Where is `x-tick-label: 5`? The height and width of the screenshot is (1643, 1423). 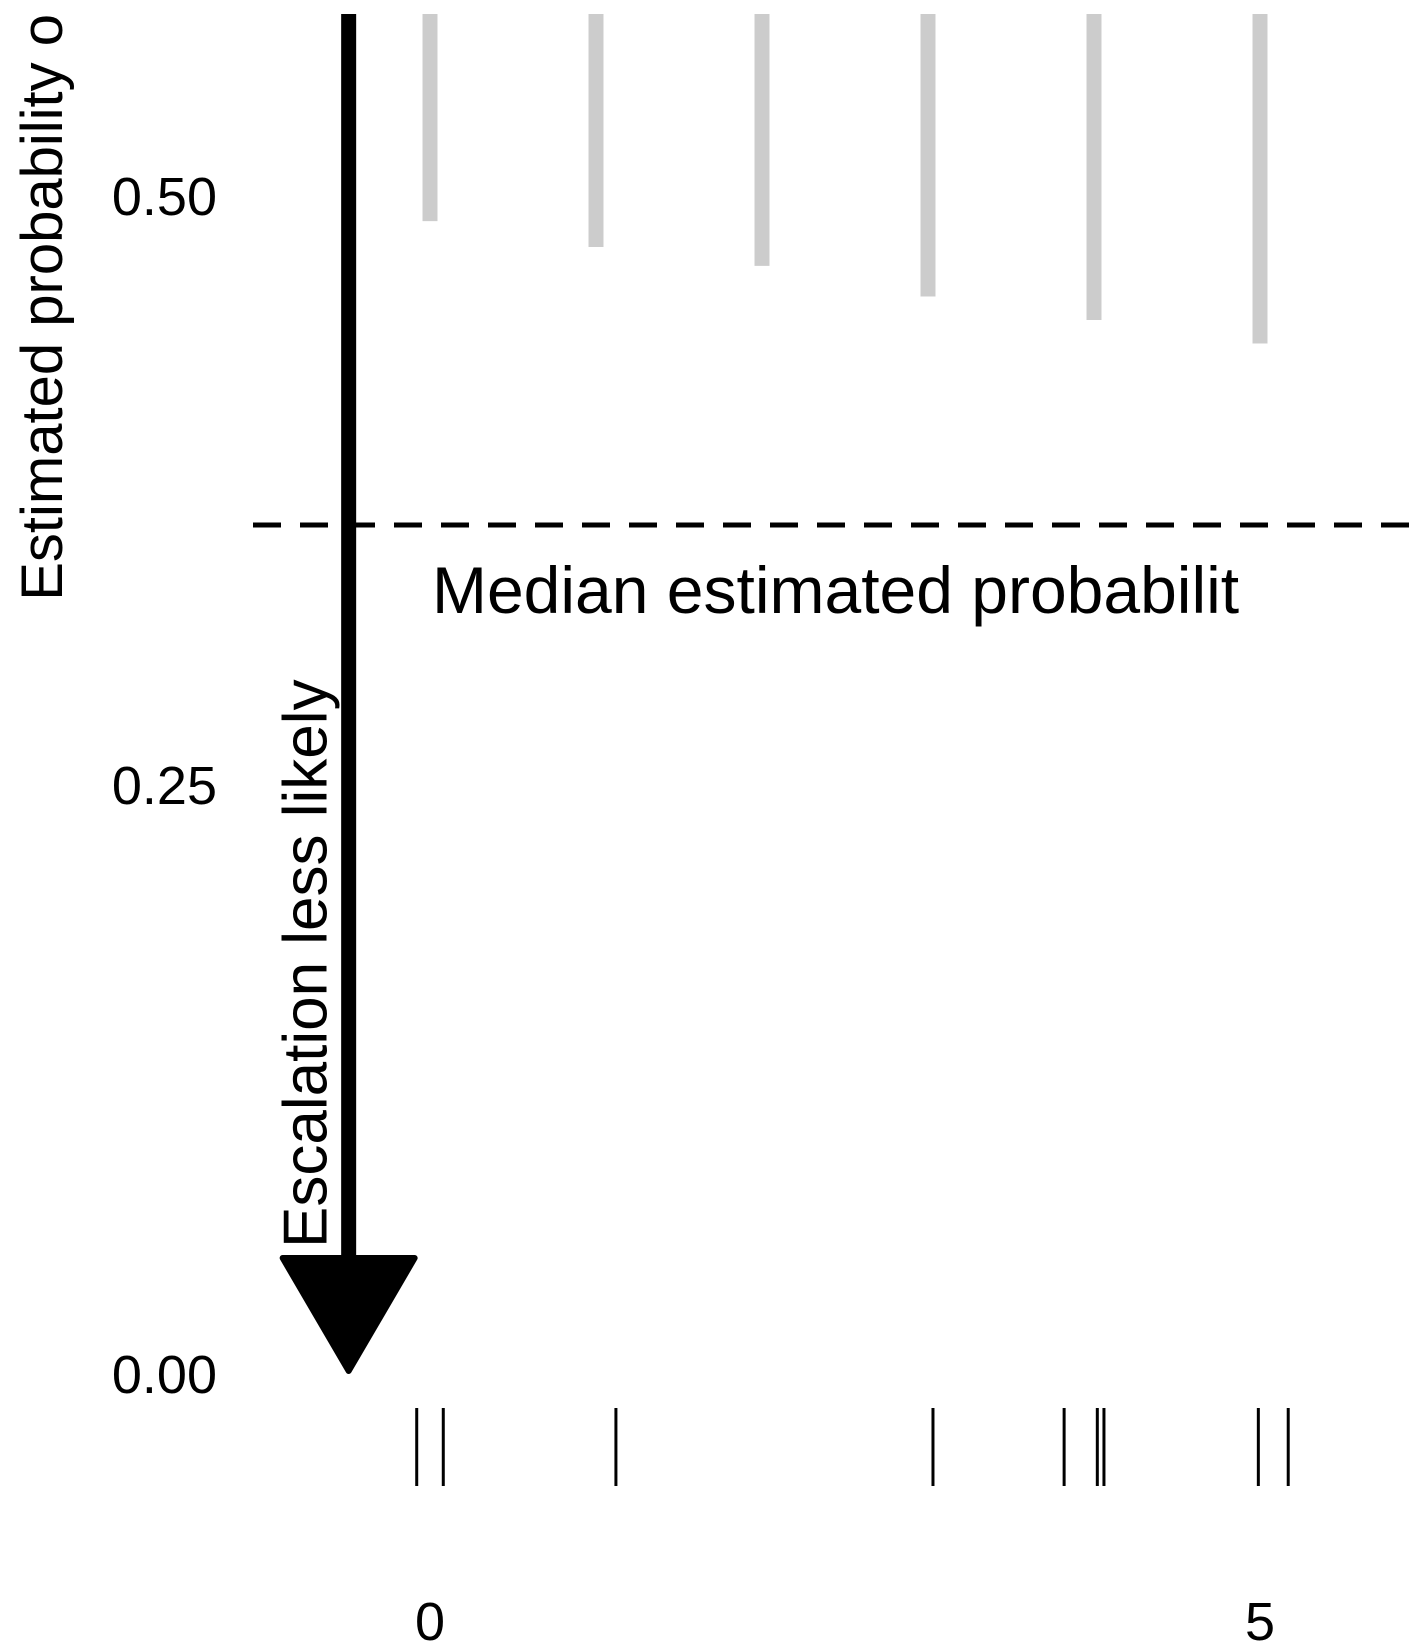 x-tick-label: 5 is located at coordinates (1260, 1617).